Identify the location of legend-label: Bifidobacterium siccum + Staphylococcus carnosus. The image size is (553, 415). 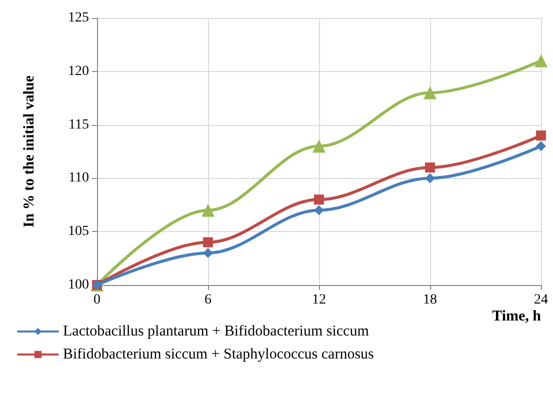
(218, 354).